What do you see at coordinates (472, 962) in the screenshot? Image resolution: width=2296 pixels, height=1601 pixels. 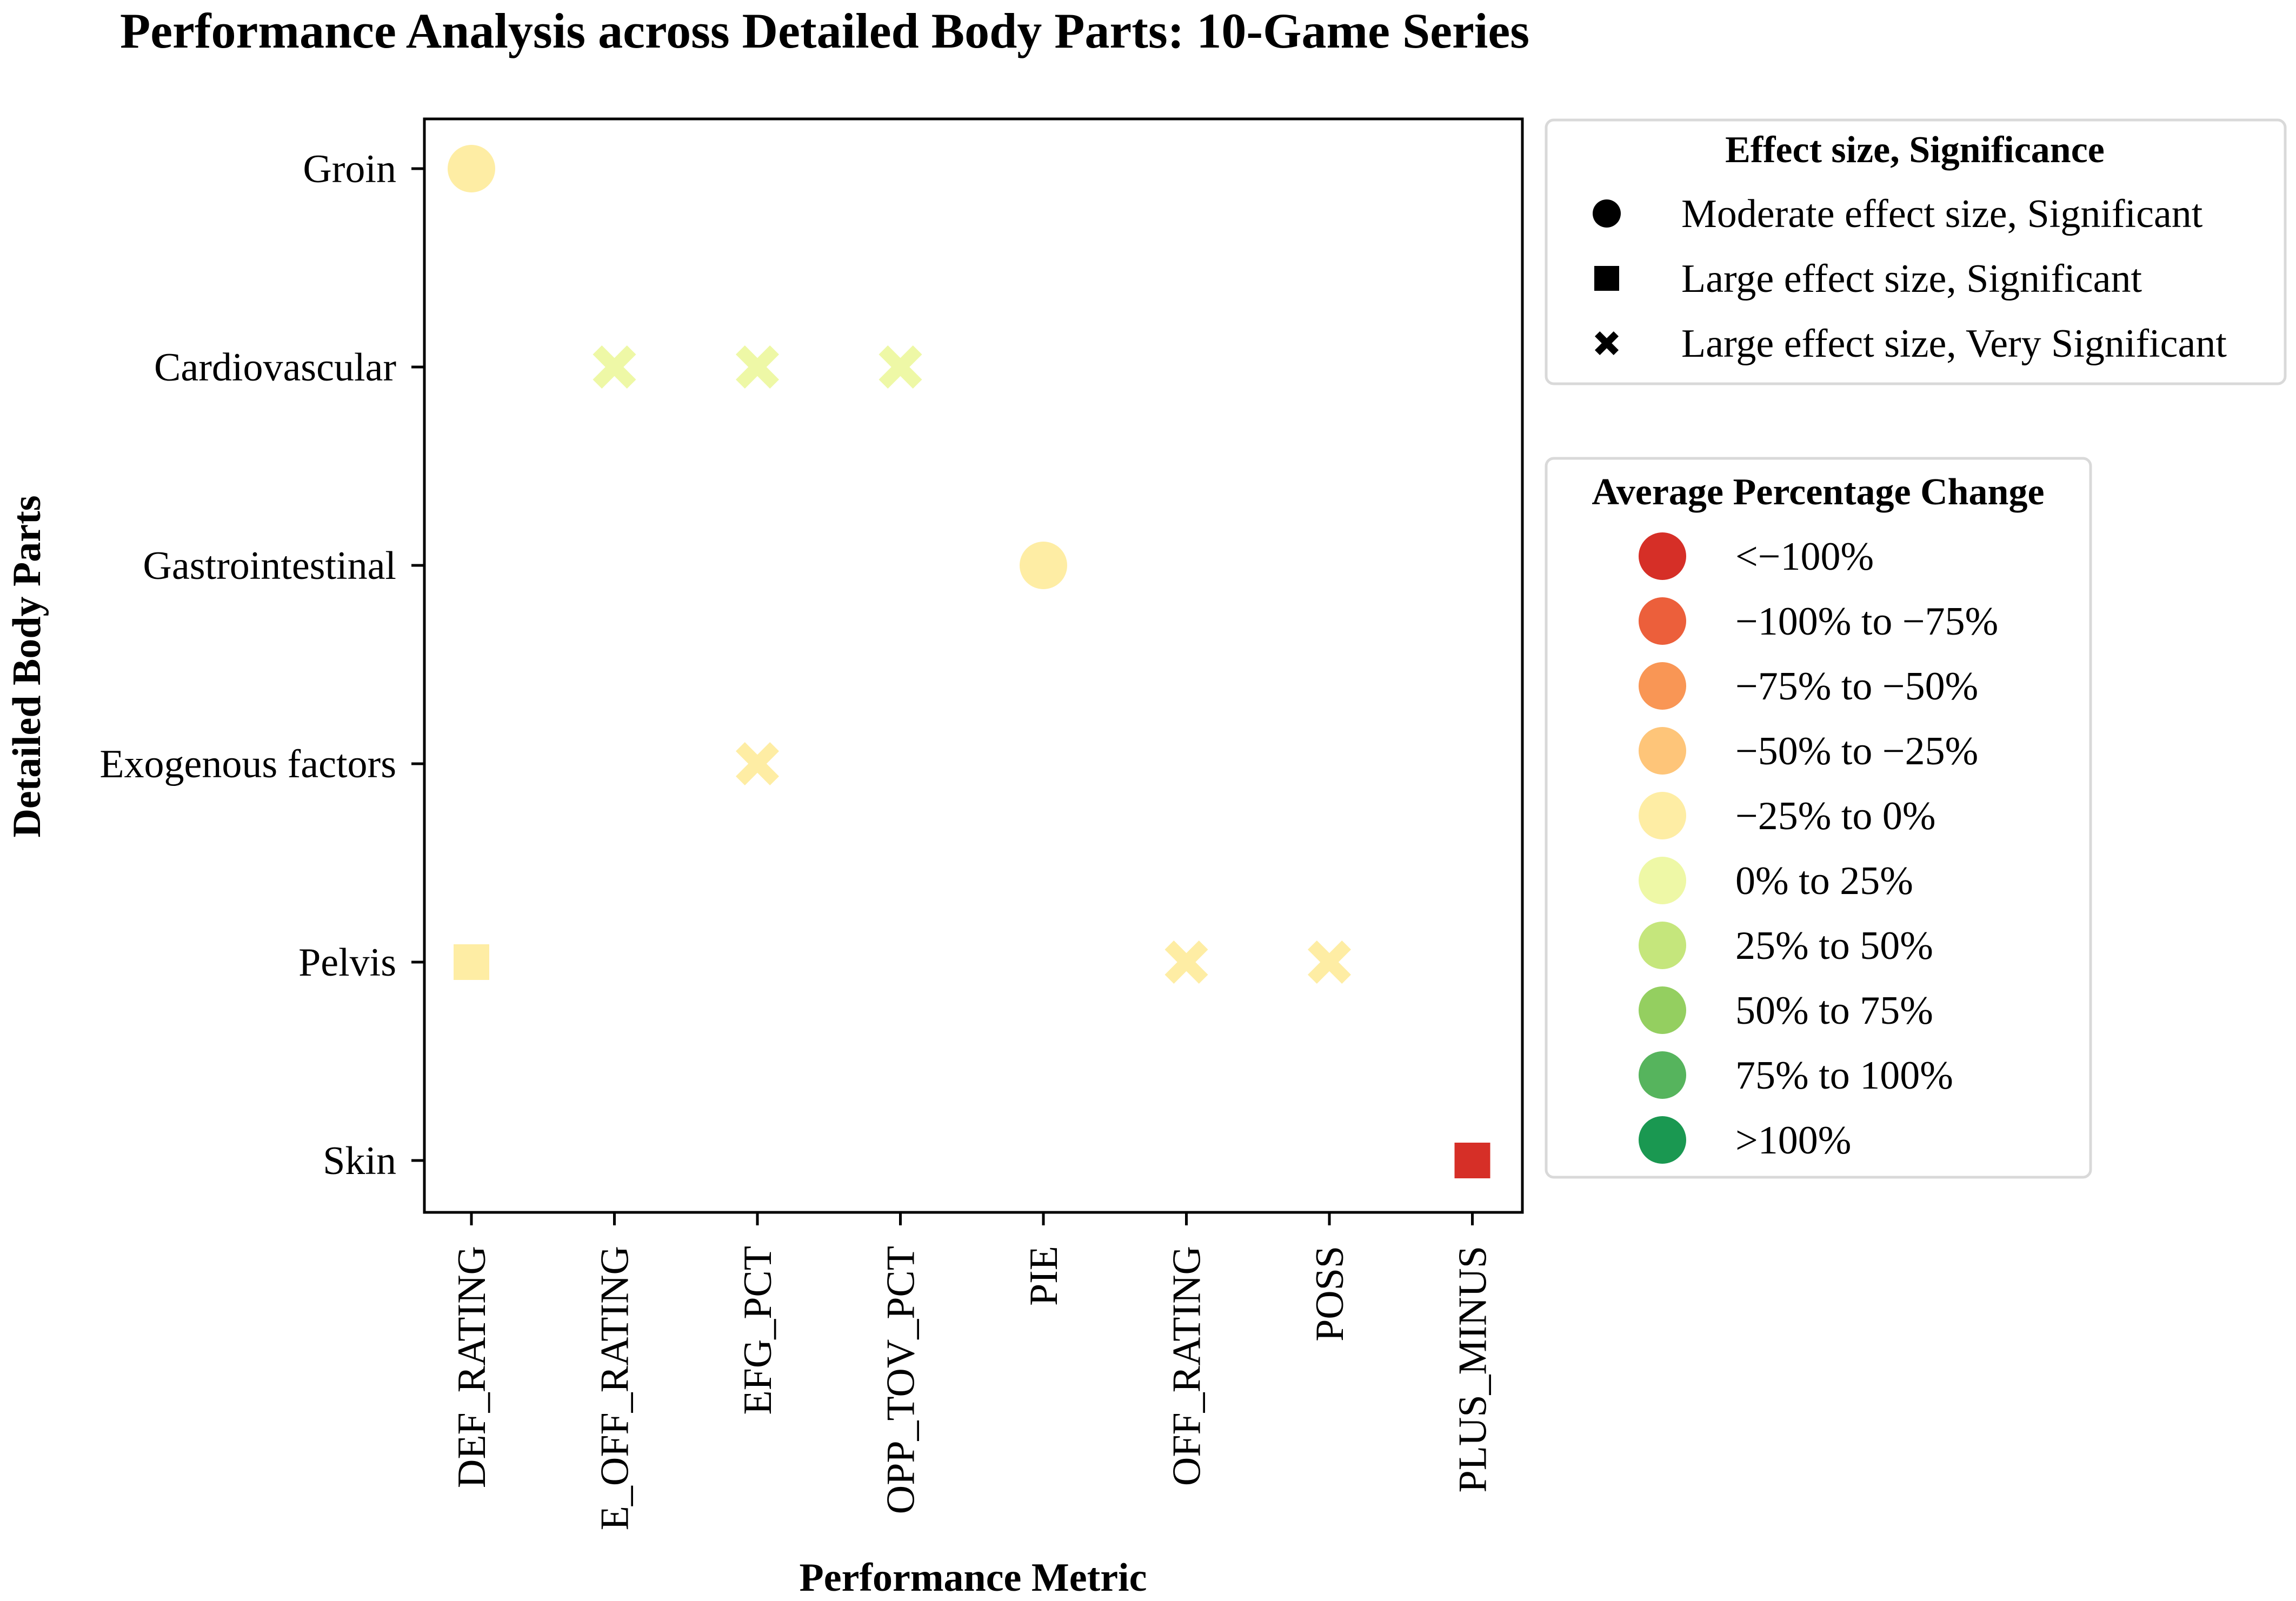 I see `point-pelvis-def-rating` at bounding box center [472, 962].